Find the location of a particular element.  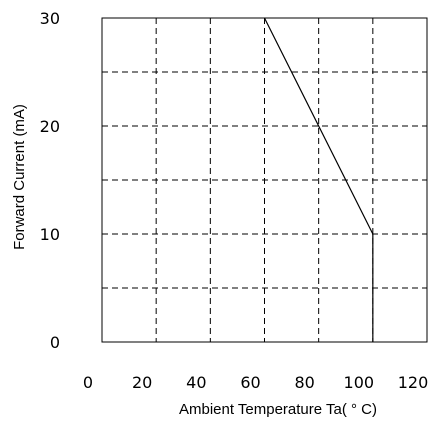

x-tick-label: 60 is located at coordinates (250, 382).